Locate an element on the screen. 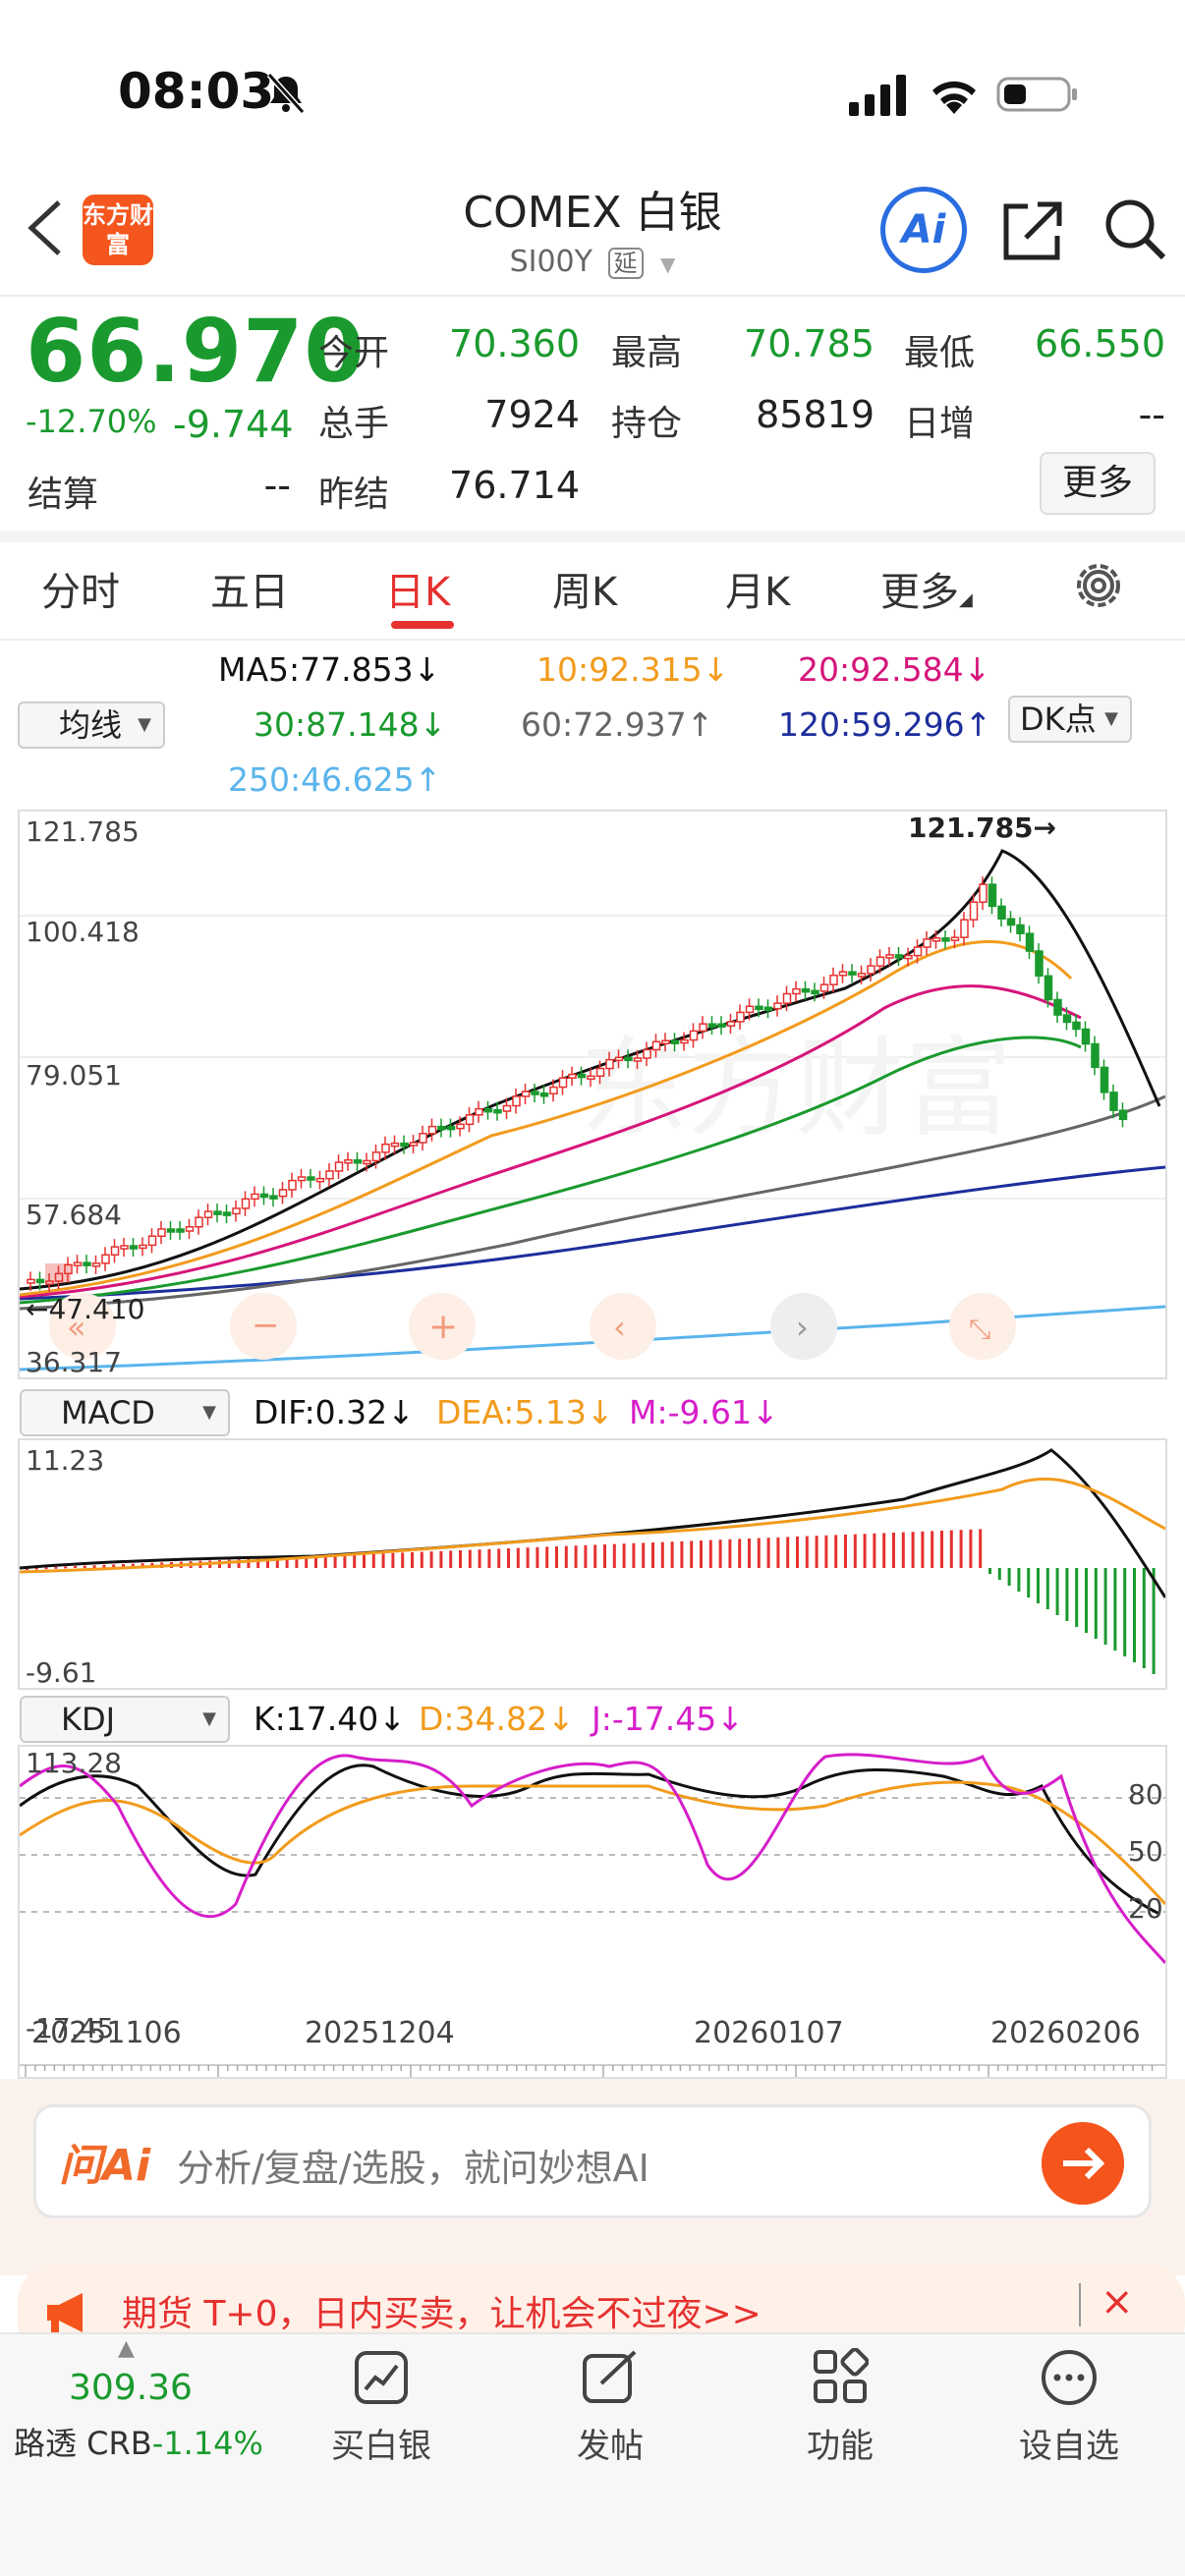  macd-chart: 11.23 -9.61 is located at coordinates (592, 1564).